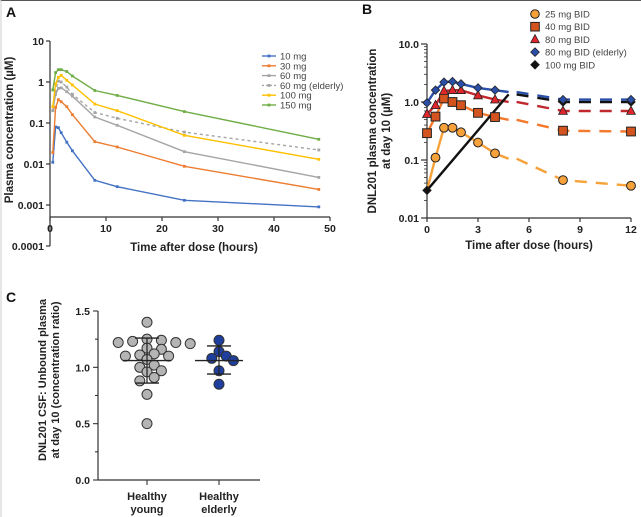 The width and height of the screenshot is (641, 517). Describe the element at coordinates (411, 161) in the screenshot. I see `y-tick-label: 0.1` at that location.